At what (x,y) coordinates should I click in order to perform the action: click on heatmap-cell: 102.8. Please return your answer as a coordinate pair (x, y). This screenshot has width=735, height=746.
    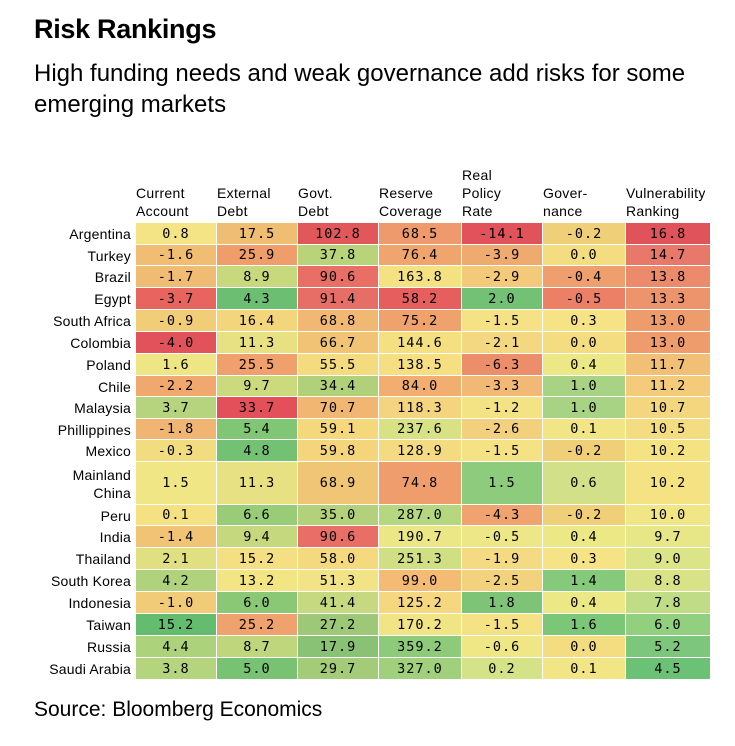
    Looking at the image, I should click on (338, 233).